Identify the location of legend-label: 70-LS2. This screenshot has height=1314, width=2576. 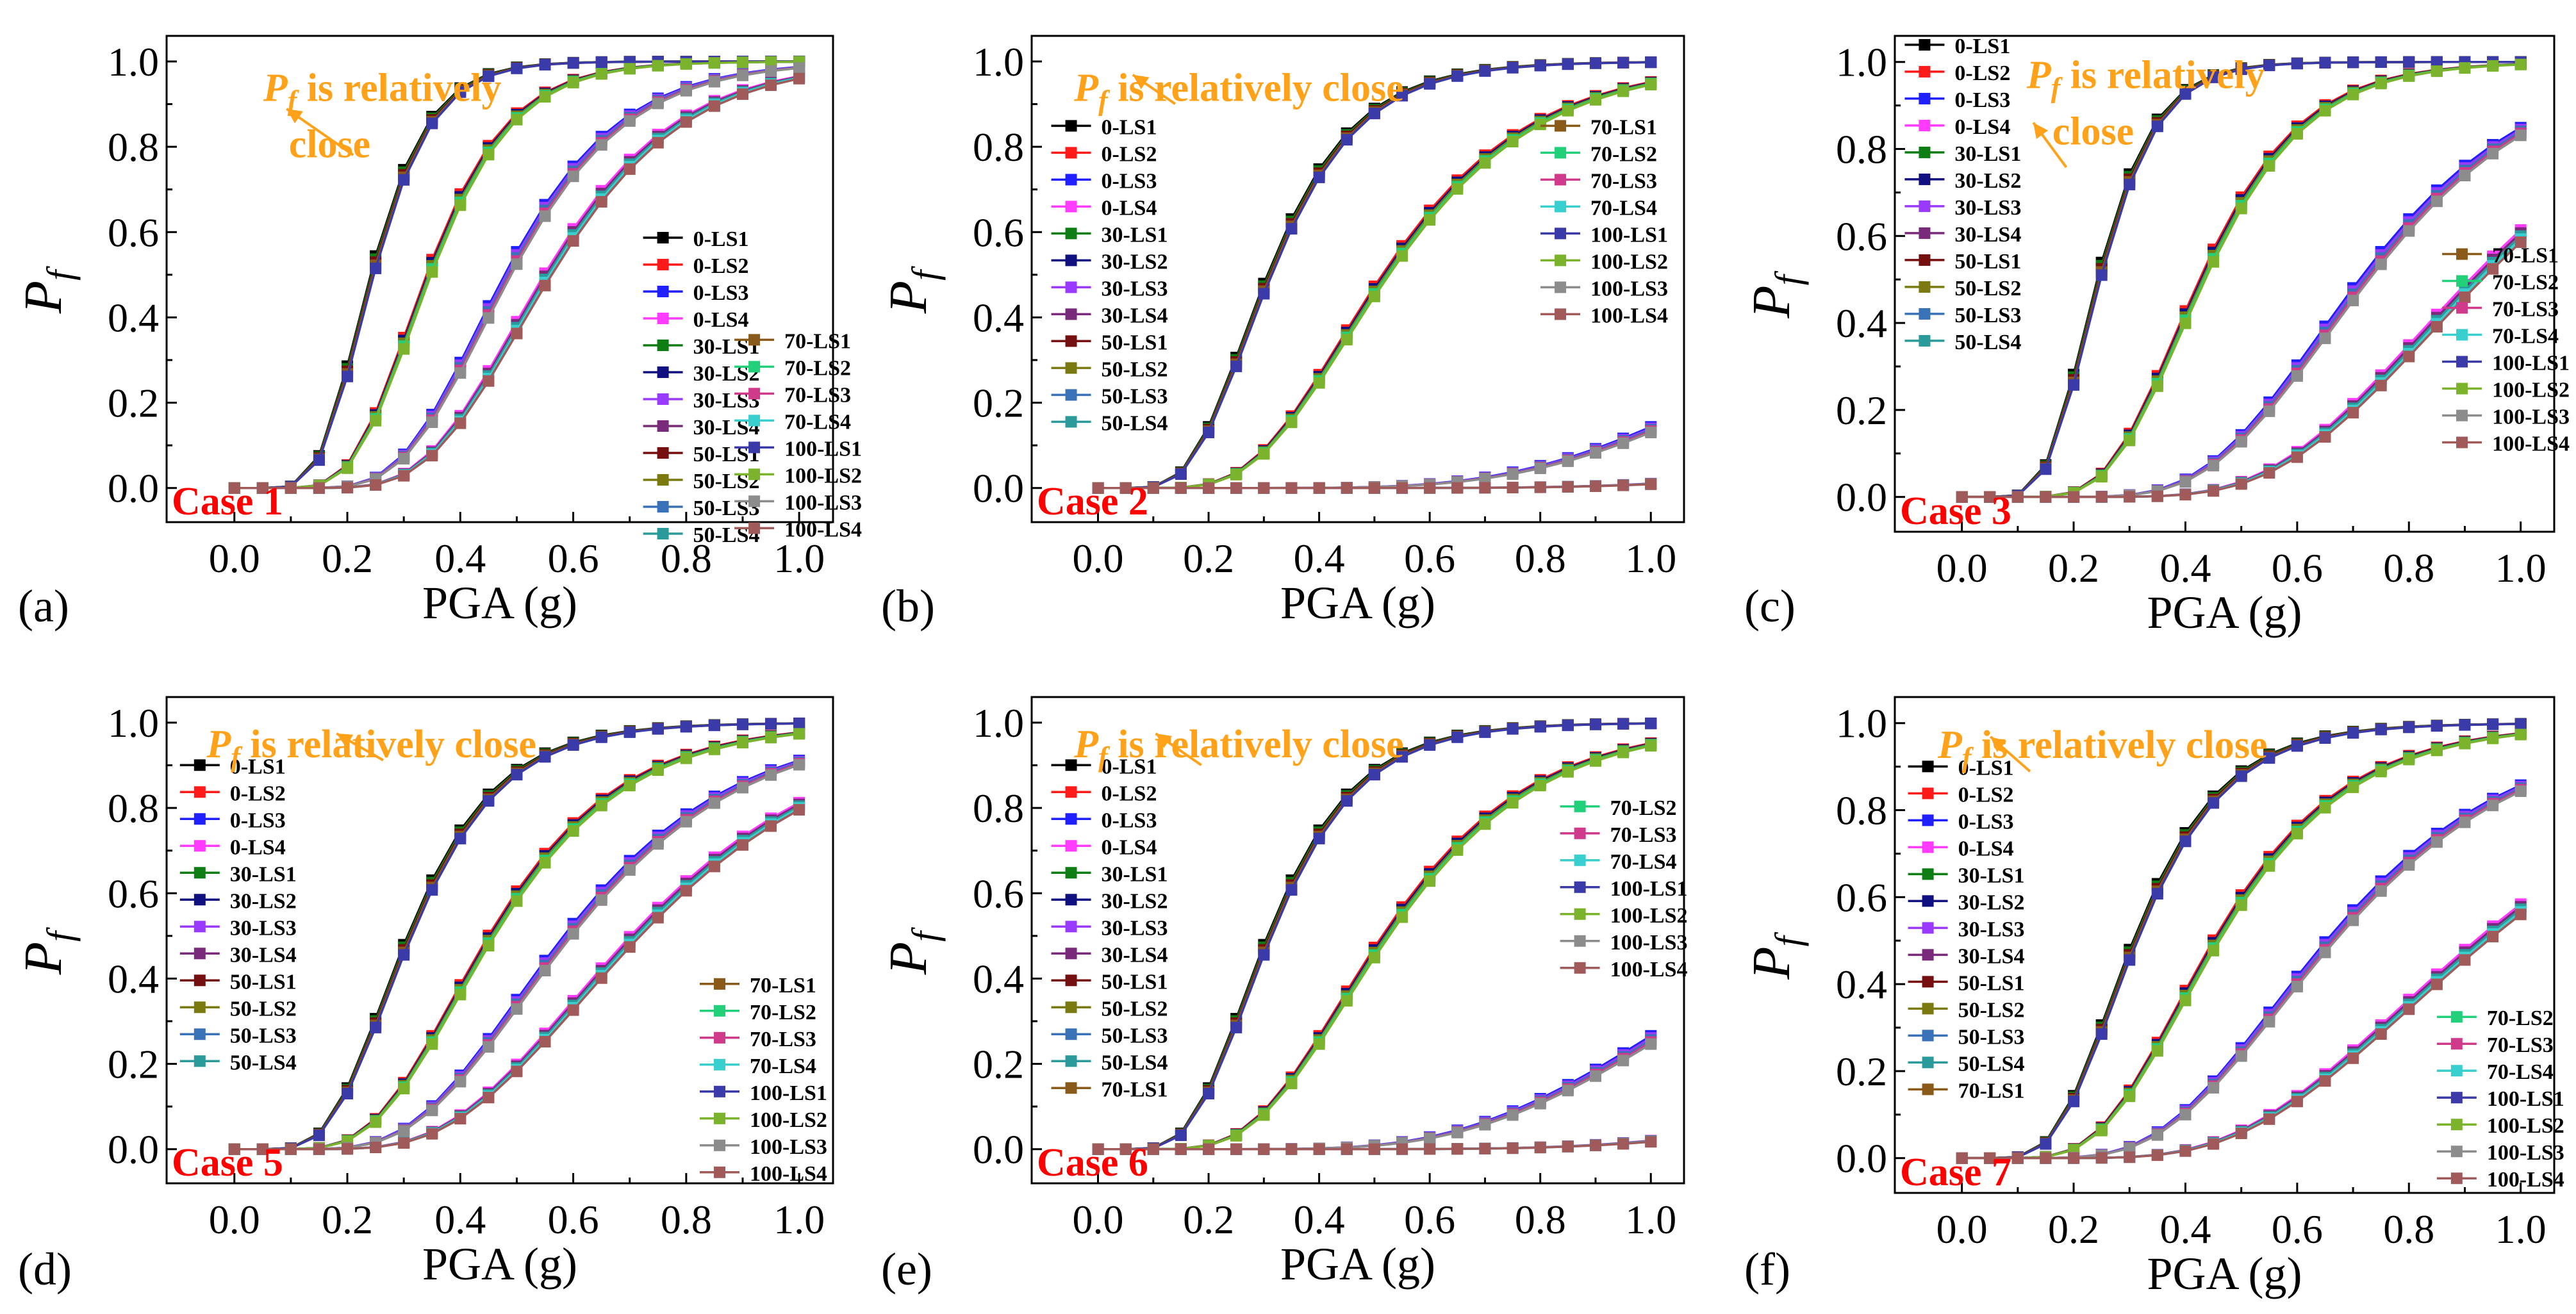
(2520, 1018).